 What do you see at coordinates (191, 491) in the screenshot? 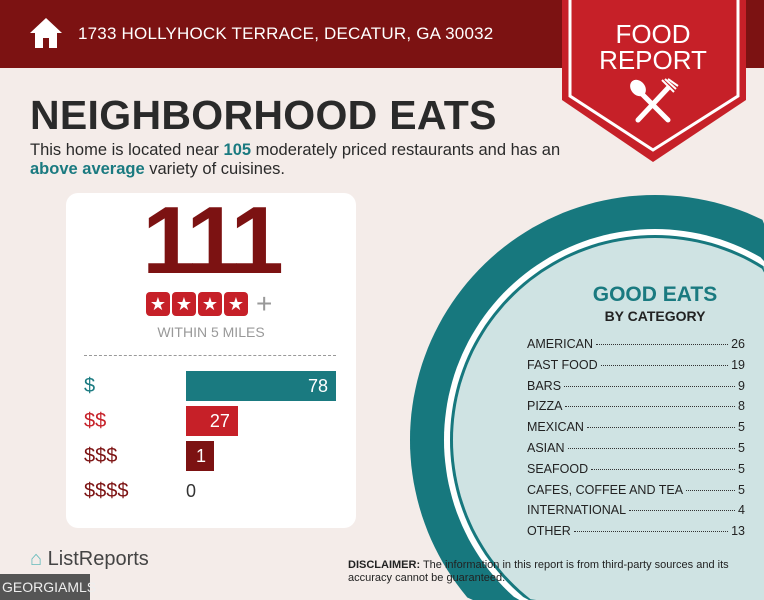
I see `price-bar-value: 0` at bounding box center [191, 491].